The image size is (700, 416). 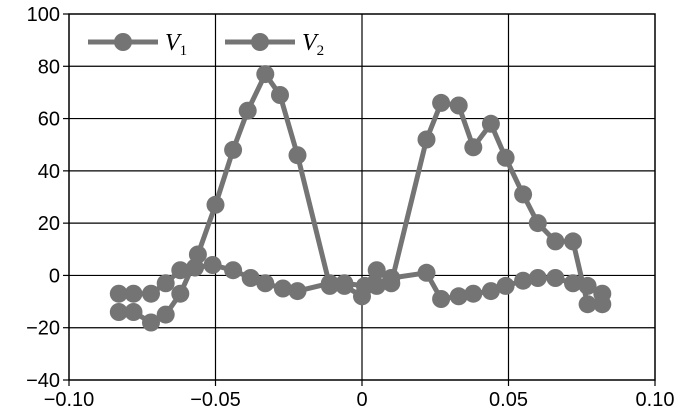 I want to click on y-tick-label: 60, so click(x=49, y=120).